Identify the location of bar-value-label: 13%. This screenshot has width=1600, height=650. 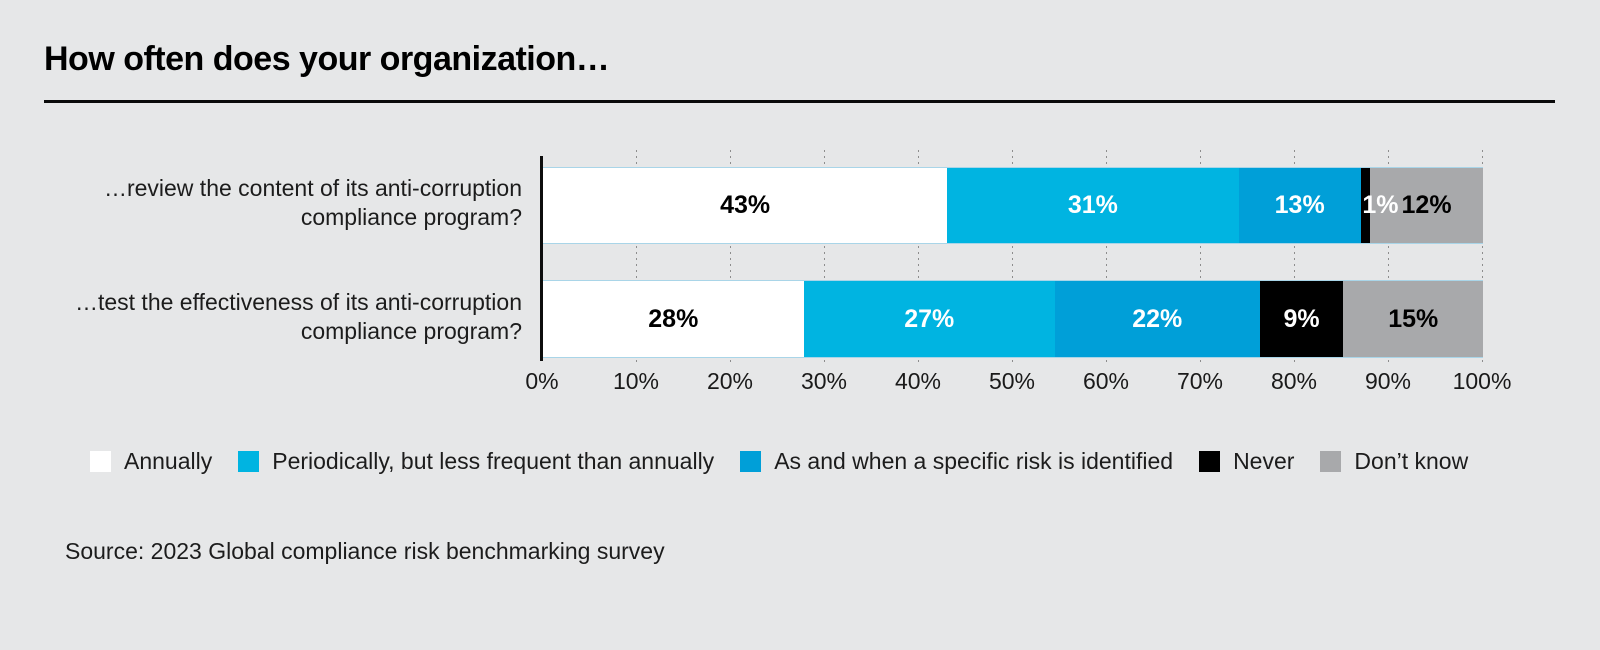
(1299, 205).